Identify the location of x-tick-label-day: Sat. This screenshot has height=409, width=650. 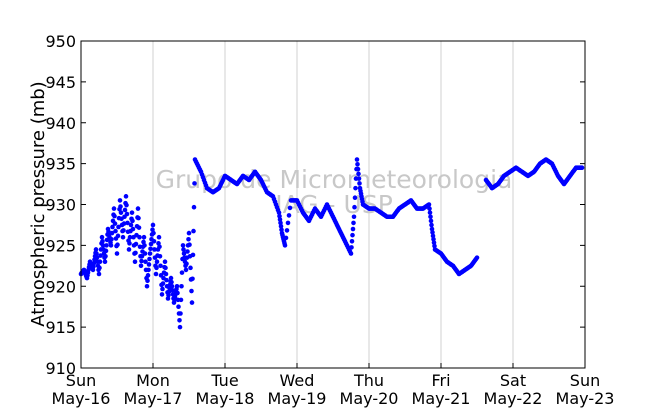
(513, 380).